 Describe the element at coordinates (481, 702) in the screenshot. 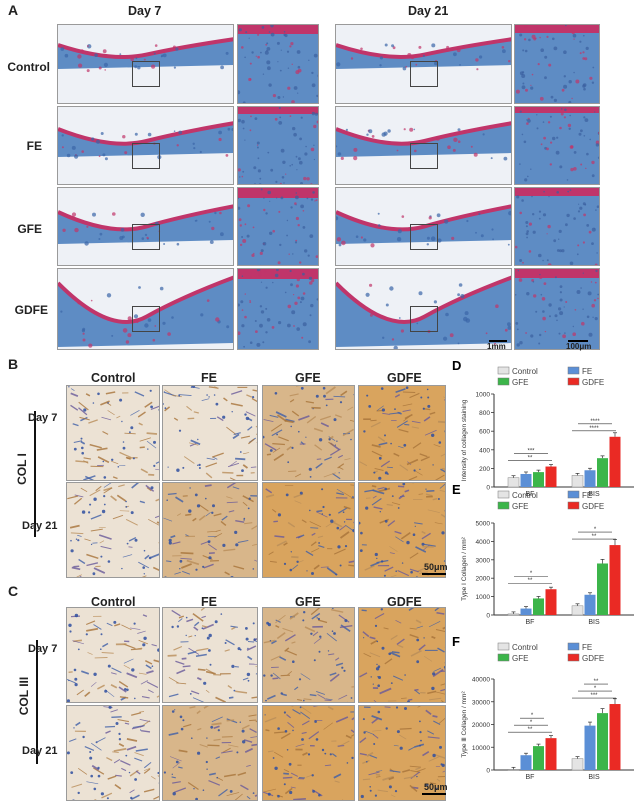

I see `chart-F-ytick-label: 30000` at that location.